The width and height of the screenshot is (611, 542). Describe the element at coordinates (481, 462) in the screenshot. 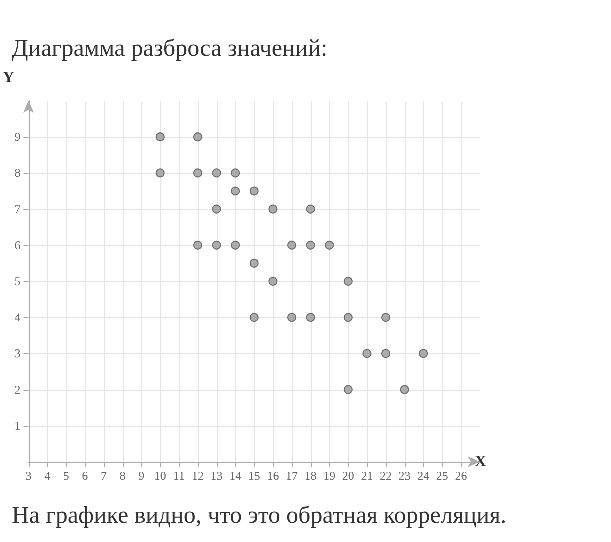

I see `x-axis-title: X` at that location.